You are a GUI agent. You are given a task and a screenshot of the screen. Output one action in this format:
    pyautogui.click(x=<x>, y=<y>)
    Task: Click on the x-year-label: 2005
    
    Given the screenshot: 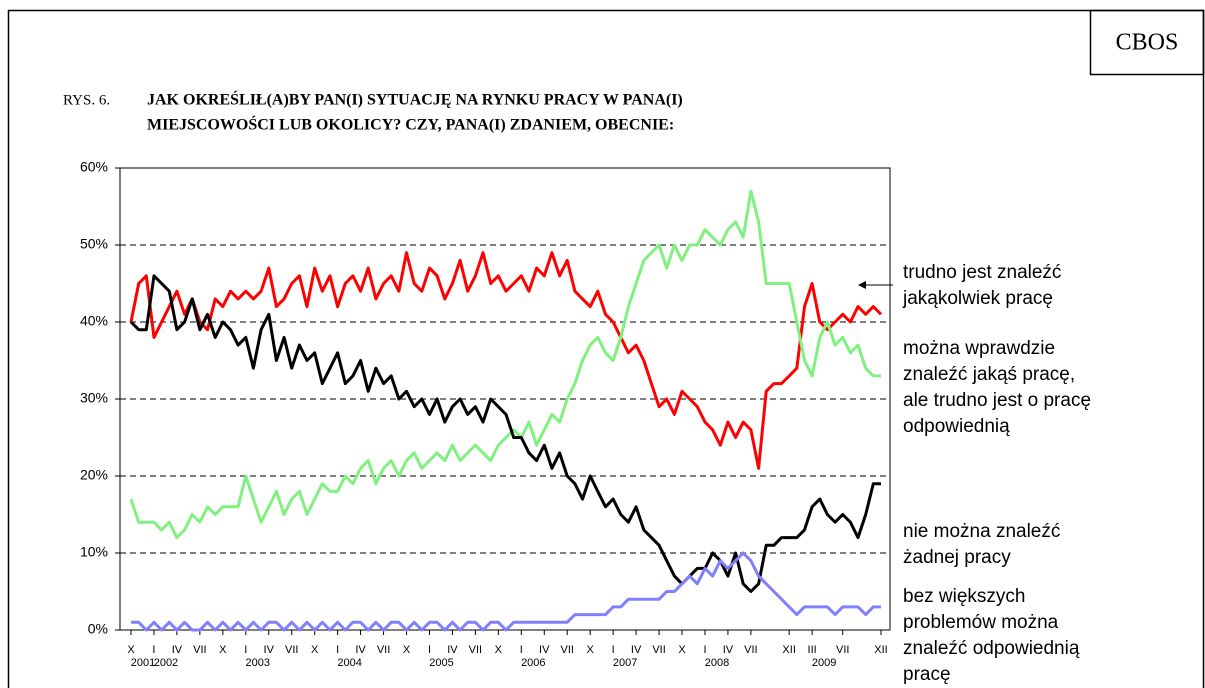 What is the action you would take?
    pyautogui.click(x=441, y=663)
    